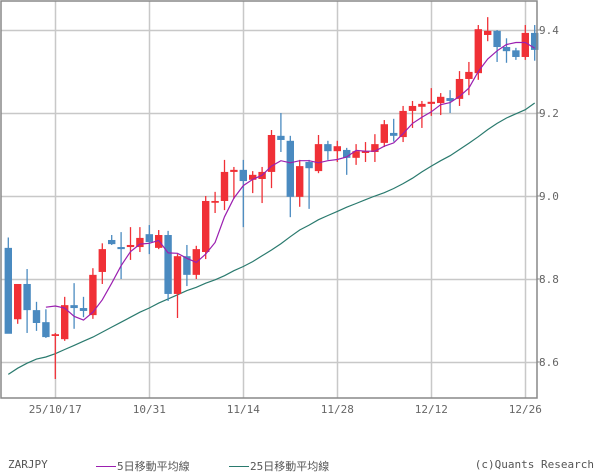 This screenshot has width=600, height=475. I want to click on copyright-label: (c)Quants Research, so click(534, 464).